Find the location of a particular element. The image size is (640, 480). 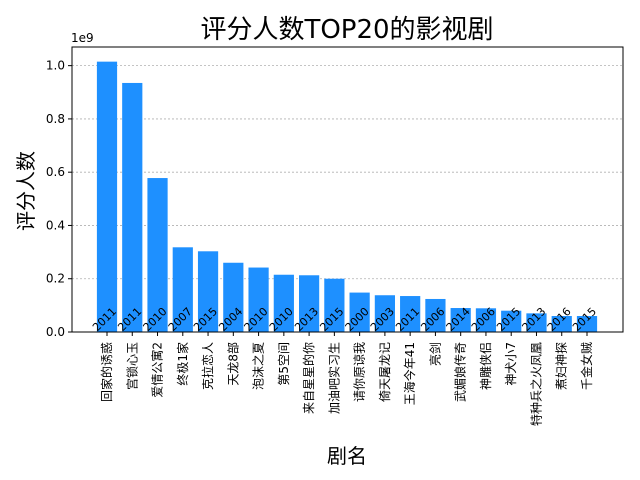

x-tick-label: 神犬小7 is located at coordinates (511, 364).